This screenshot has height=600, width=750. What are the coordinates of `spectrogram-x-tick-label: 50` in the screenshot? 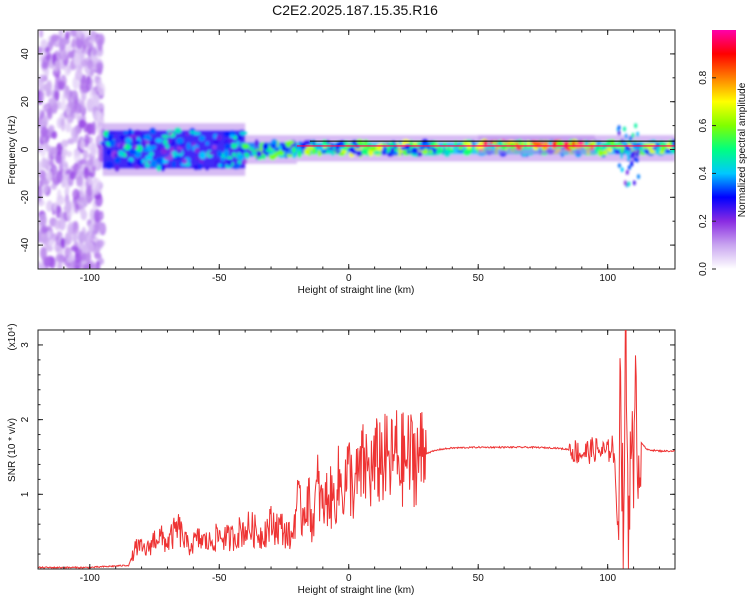 It's located at (479, 278).